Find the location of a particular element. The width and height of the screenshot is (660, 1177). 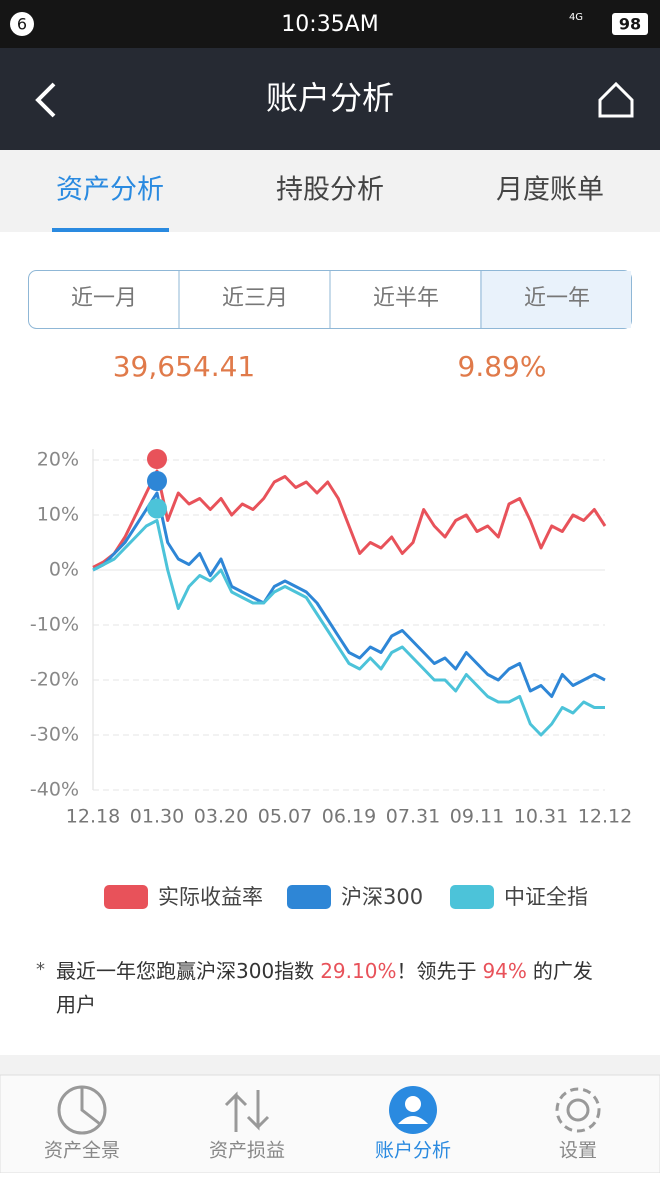

footnote-rank: 94% is located at coordinates (504, 971).